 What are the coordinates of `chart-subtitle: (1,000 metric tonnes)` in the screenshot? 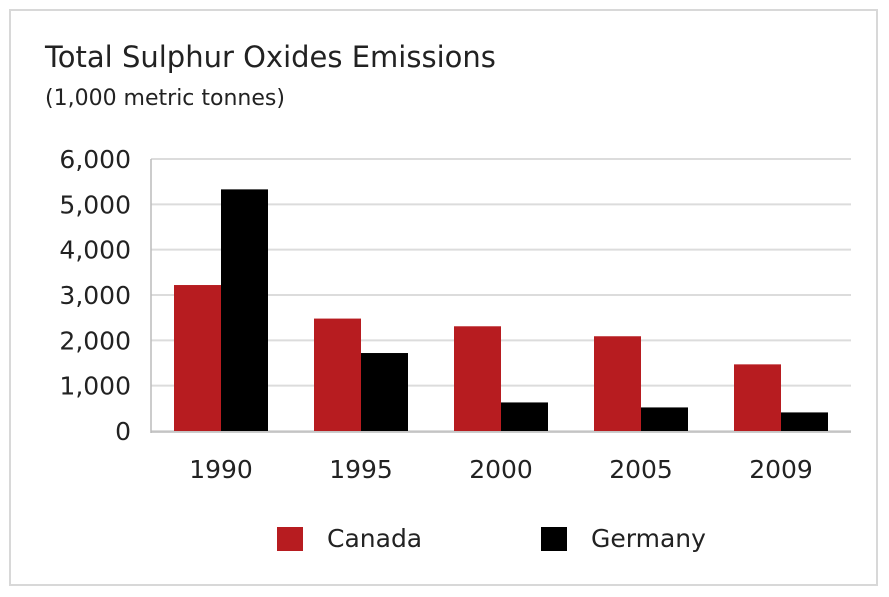 It's located at (165, 98).